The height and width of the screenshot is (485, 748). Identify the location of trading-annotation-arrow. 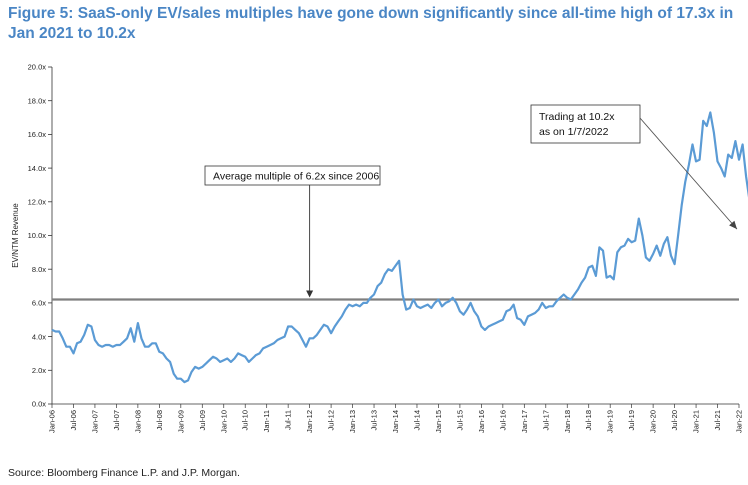
(688, 173).